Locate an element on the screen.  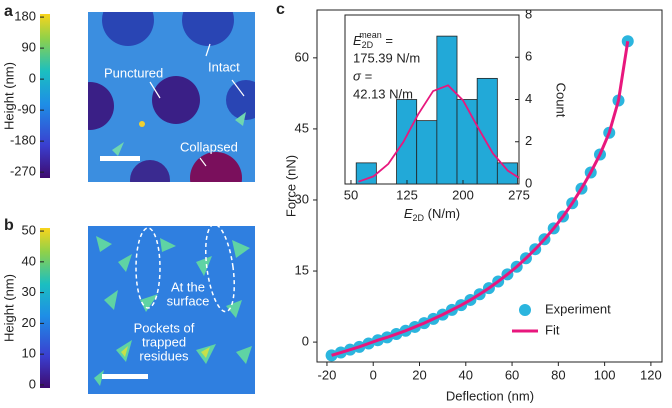
annotation: At the is located at coordinates (188, 286).